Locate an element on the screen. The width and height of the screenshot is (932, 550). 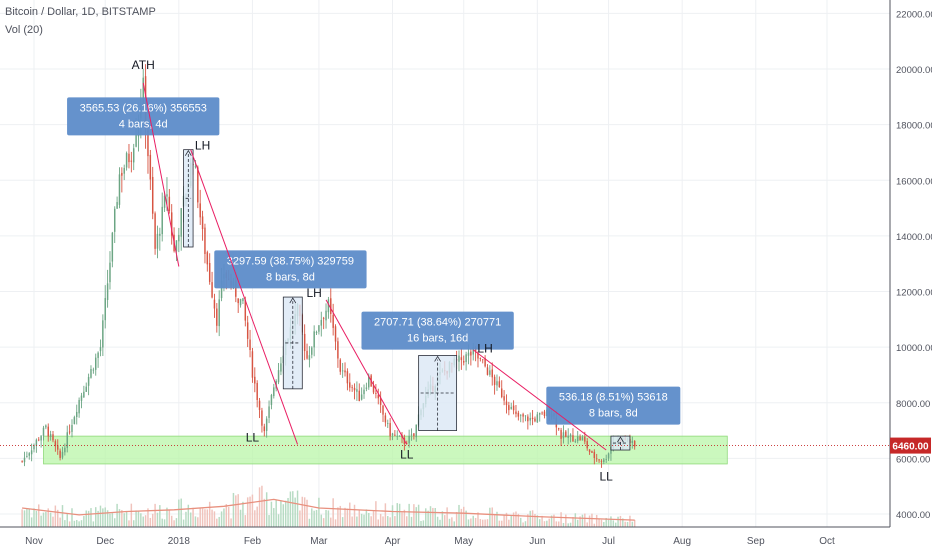
volume-indicator-label: Vol (20) is located at coordinates (24, 30).